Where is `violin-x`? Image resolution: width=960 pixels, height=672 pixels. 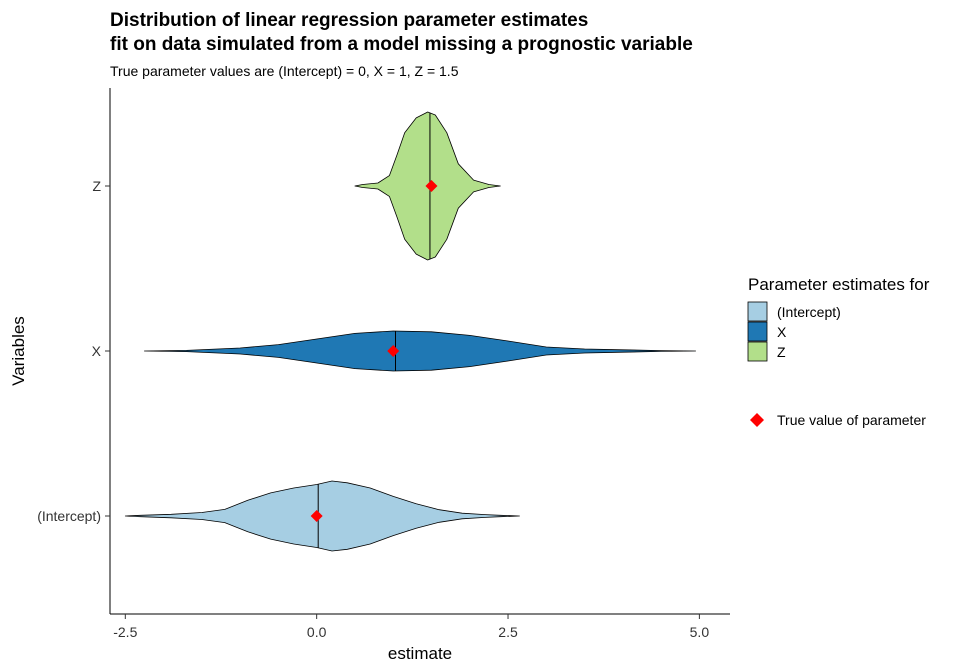 violin-x is located at coordinates (420, 351).